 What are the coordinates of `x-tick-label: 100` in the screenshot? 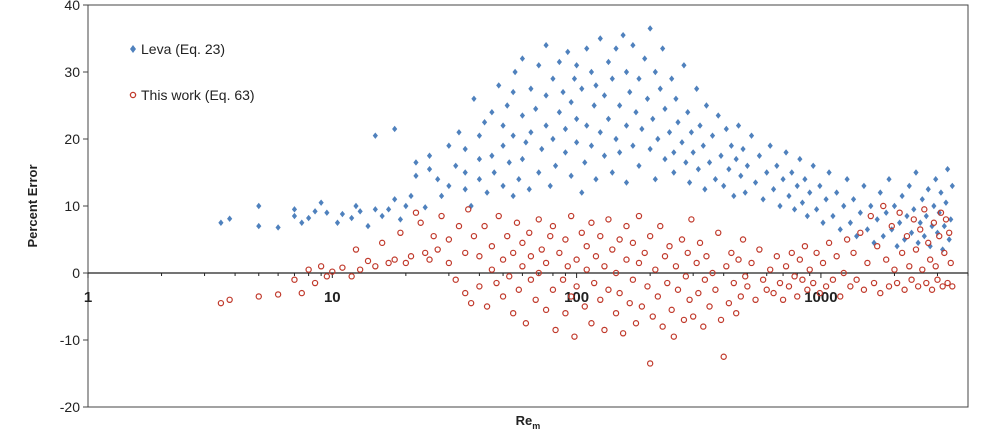 It's located at (576, 297).